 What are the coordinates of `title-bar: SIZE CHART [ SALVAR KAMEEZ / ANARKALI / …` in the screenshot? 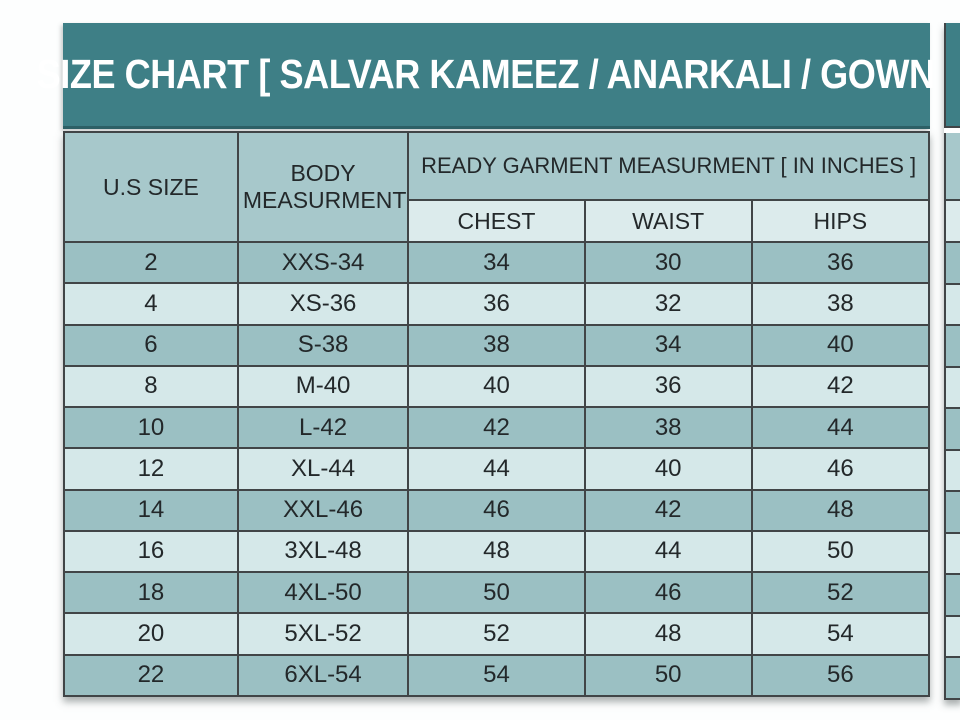 It's located at (497, 76).